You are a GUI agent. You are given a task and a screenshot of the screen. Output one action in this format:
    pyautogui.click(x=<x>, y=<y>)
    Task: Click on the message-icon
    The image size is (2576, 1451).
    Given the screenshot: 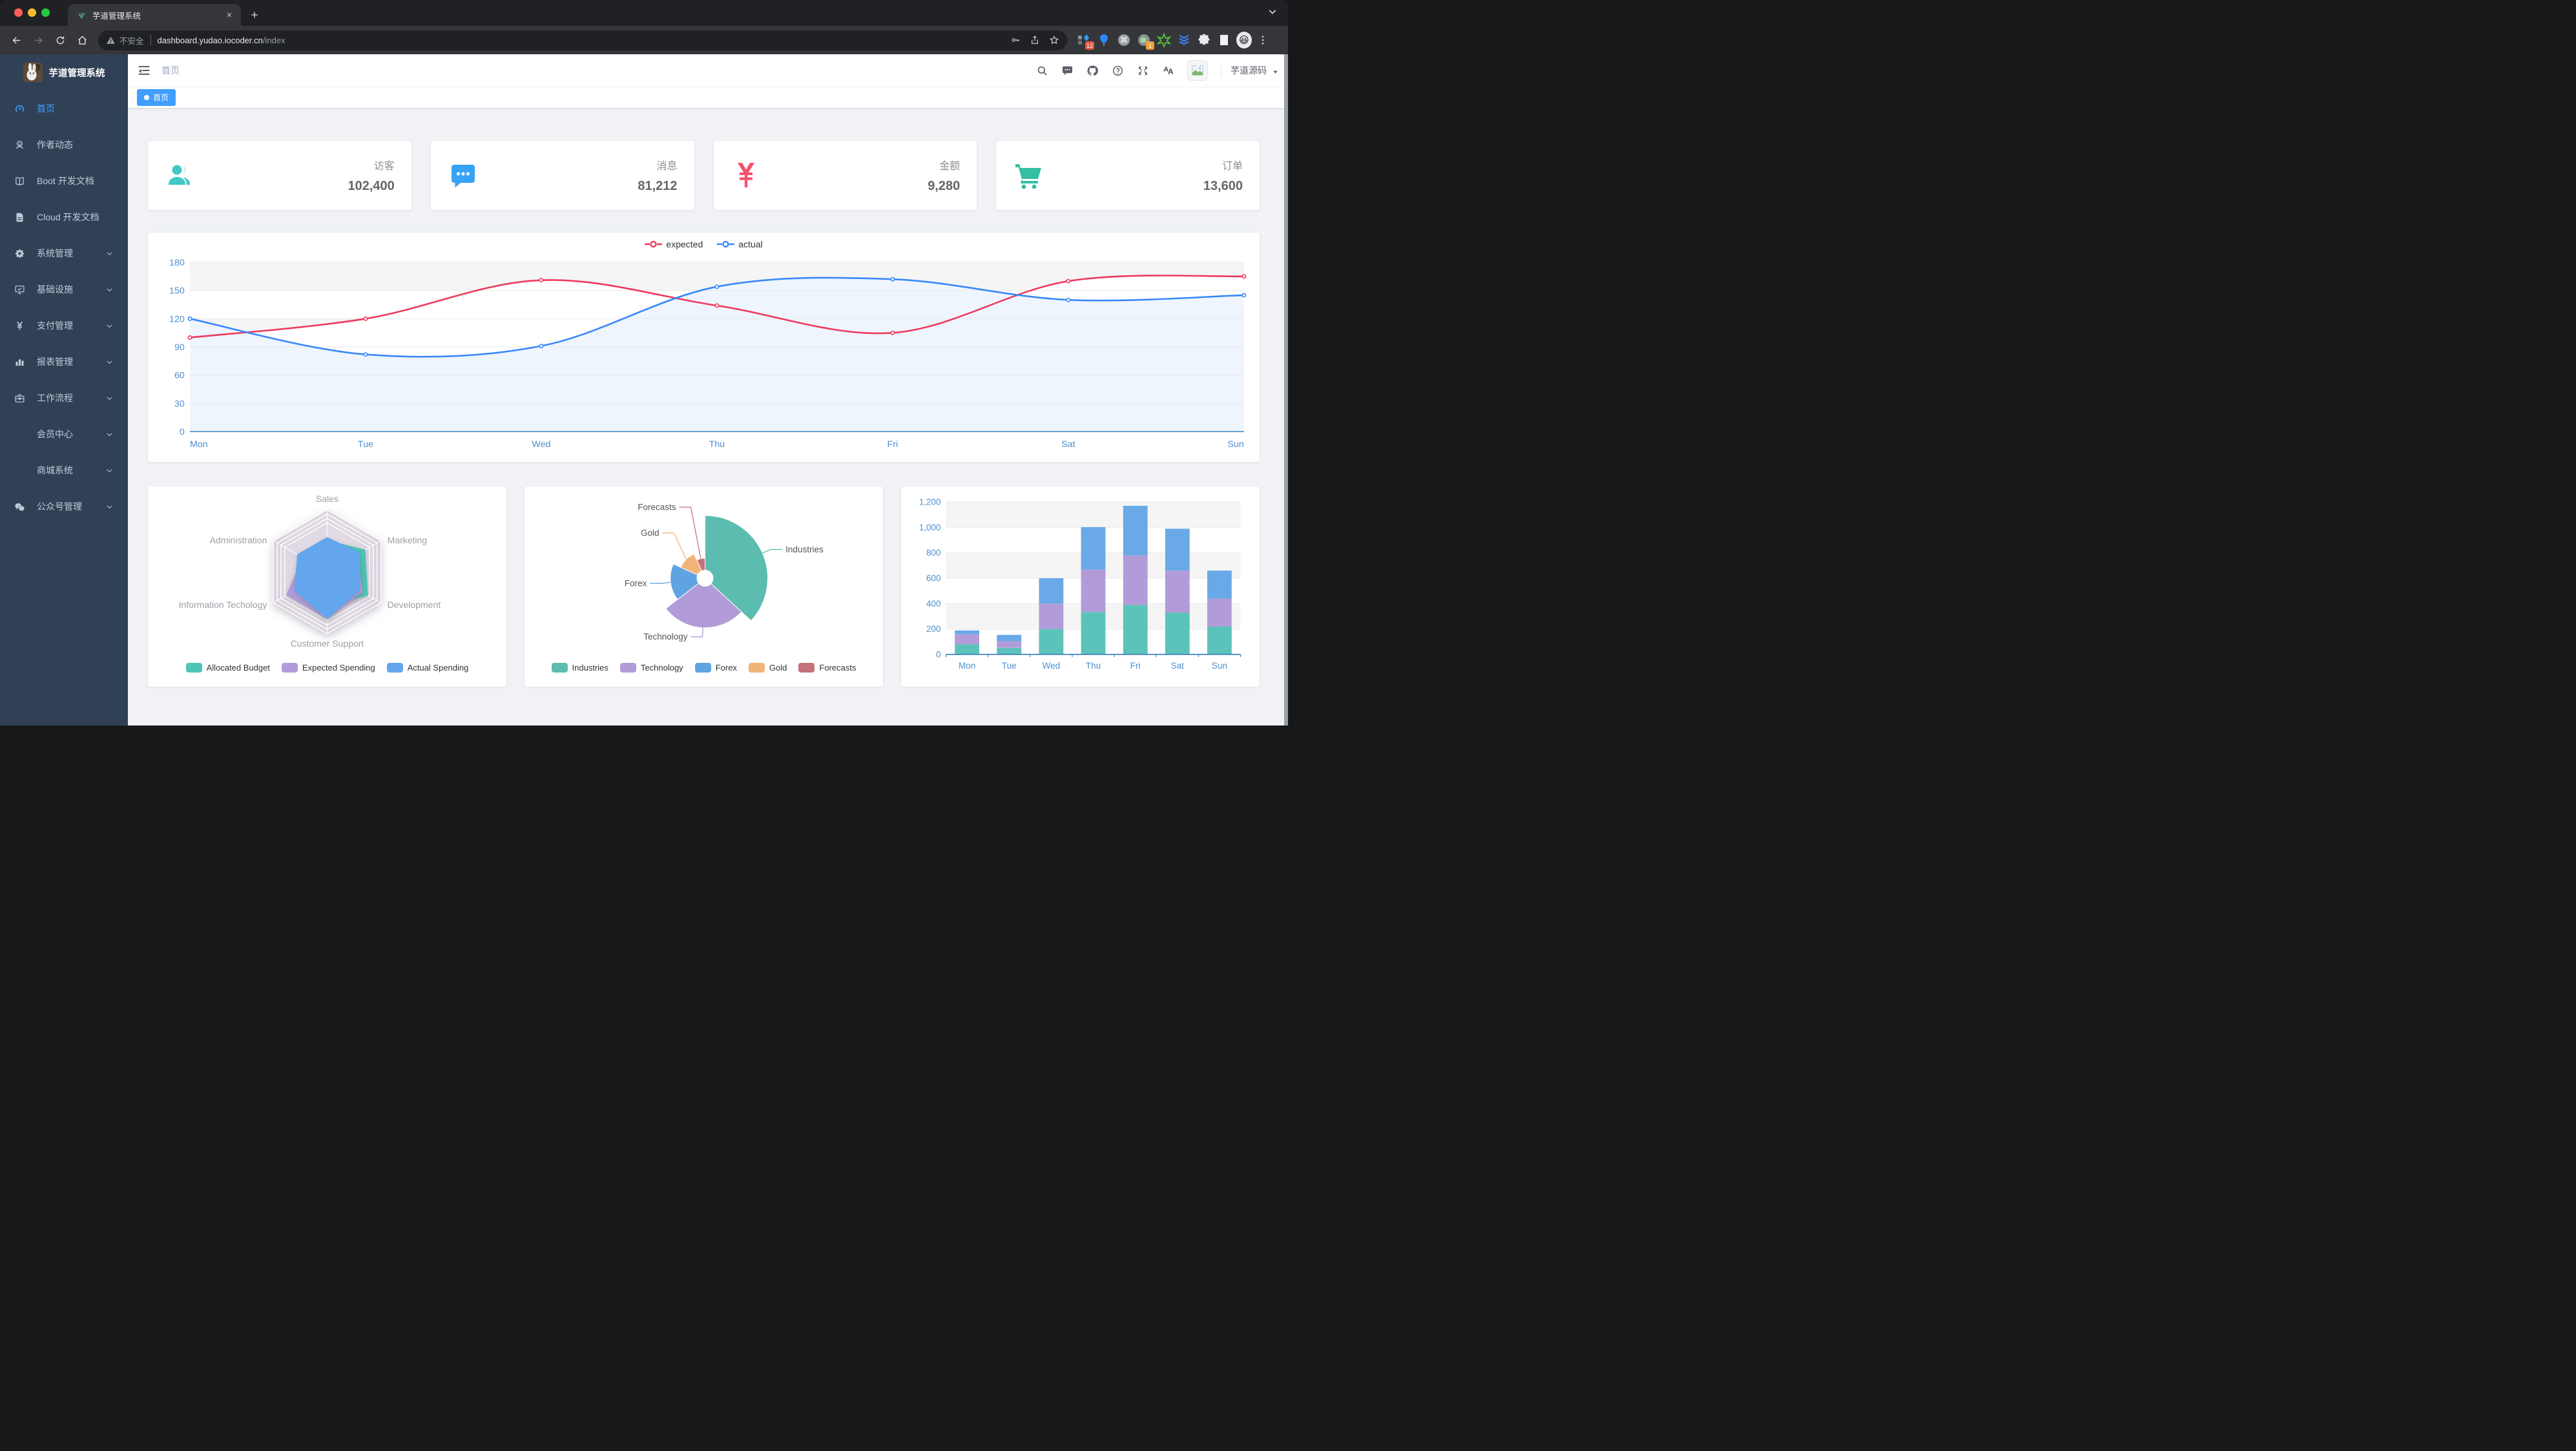 What is the action you would take?
    pyautogui.click(x=1067, y=71)
    